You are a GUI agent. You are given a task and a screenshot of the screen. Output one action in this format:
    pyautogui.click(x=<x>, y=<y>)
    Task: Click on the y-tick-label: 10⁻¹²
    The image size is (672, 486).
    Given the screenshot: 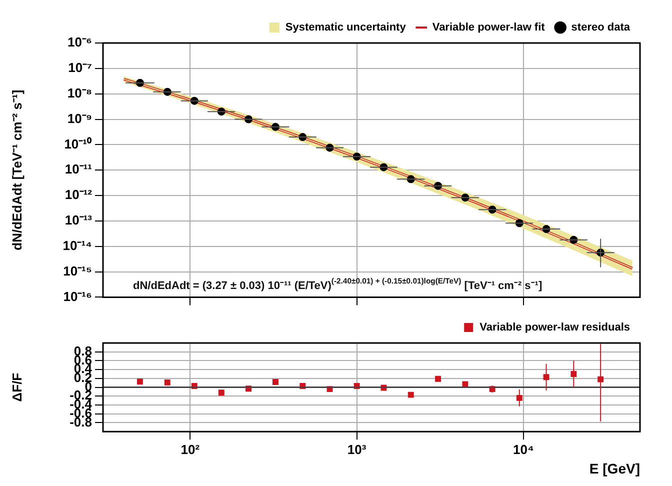 What is the action you would take?
    pyautogui.click(x=78, y=194)
    